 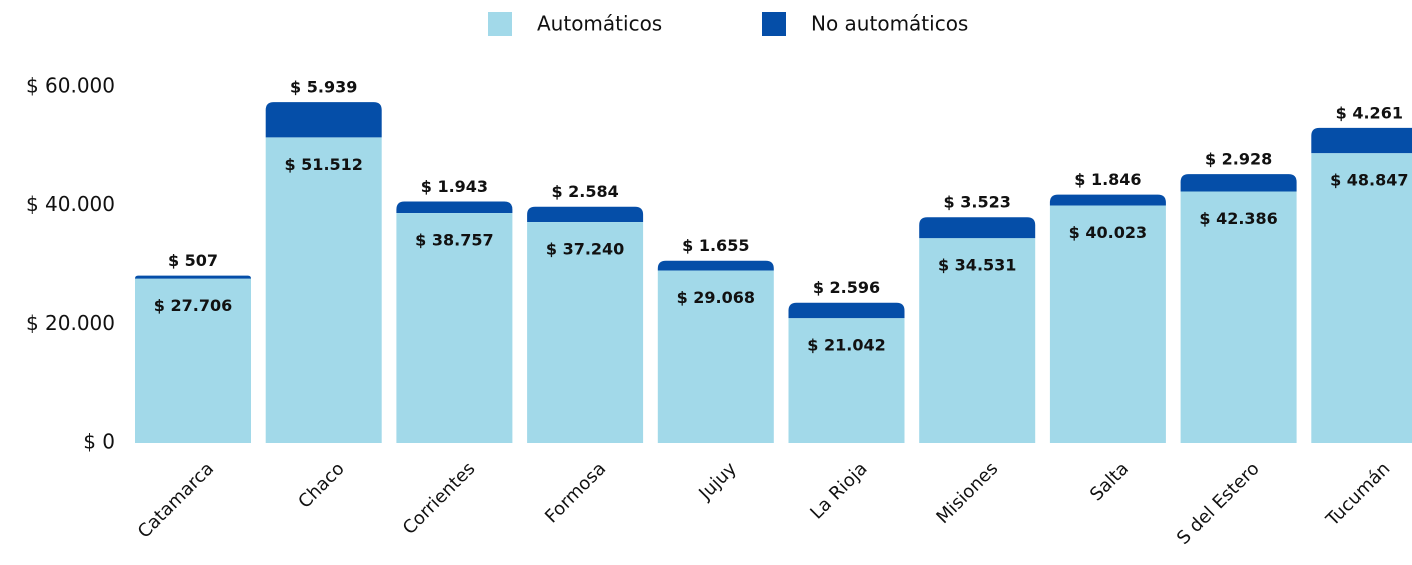 I want to click on legend-label: No automáticos, so click(x=889, y=24).